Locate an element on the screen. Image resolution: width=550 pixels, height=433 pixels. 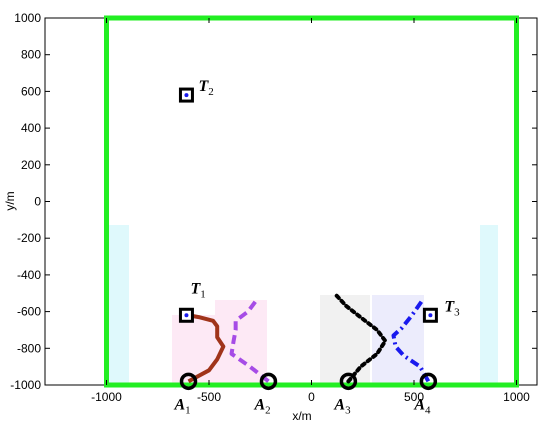
y-tick-label: -400 is located at coordinates (29, 275).